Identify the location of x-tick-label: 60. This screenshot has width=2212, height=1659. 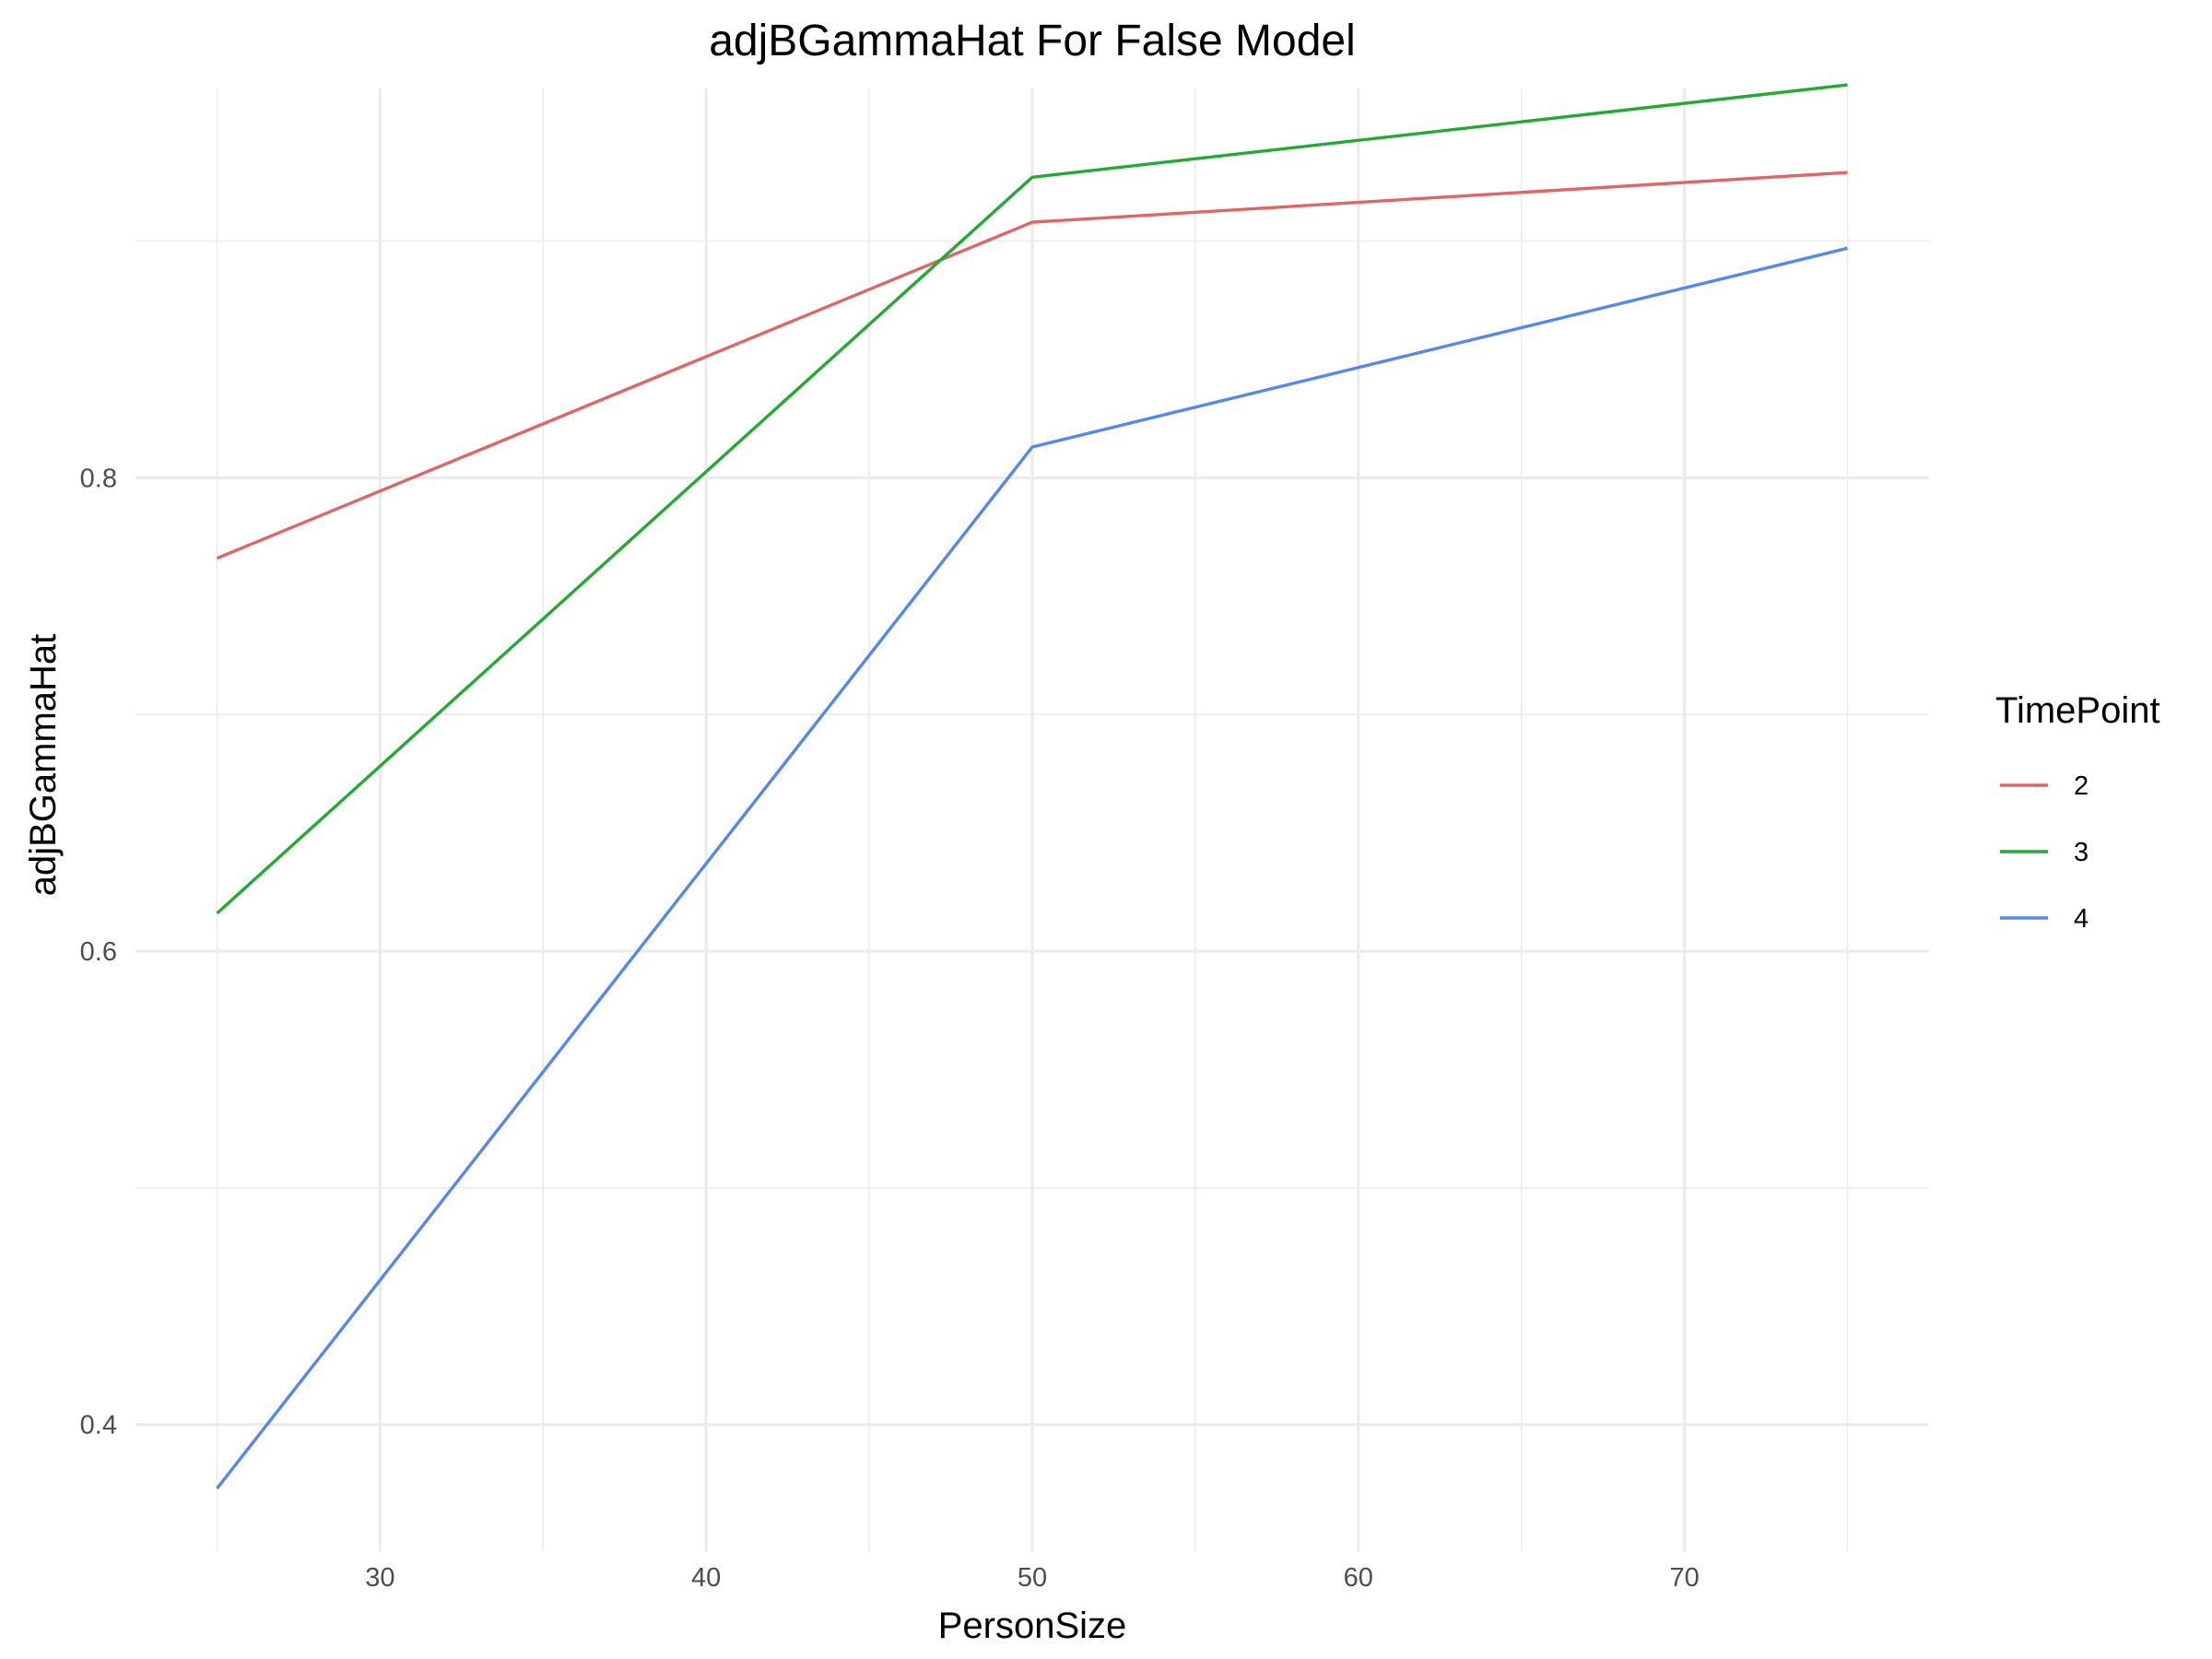
(1358, 1578).